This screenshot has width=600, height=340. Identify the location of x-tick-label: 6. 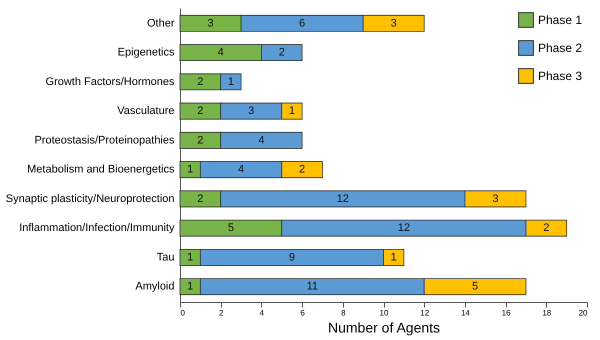
(303, 313).